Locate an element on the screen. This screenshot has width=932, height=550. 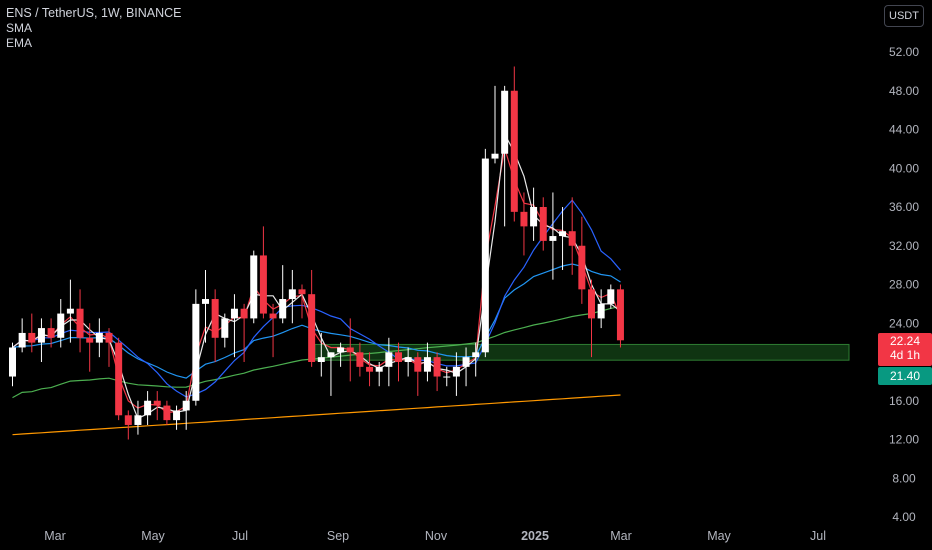
green-ma-line is located at coordinates (316, 352).